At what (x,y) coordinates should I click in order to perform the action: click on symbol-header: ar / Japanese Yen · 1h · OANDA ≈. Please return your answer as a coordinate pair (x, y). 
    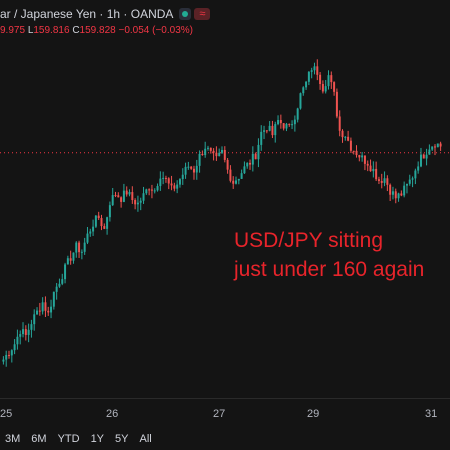
    Looking at the image, I should click on (105, 14).